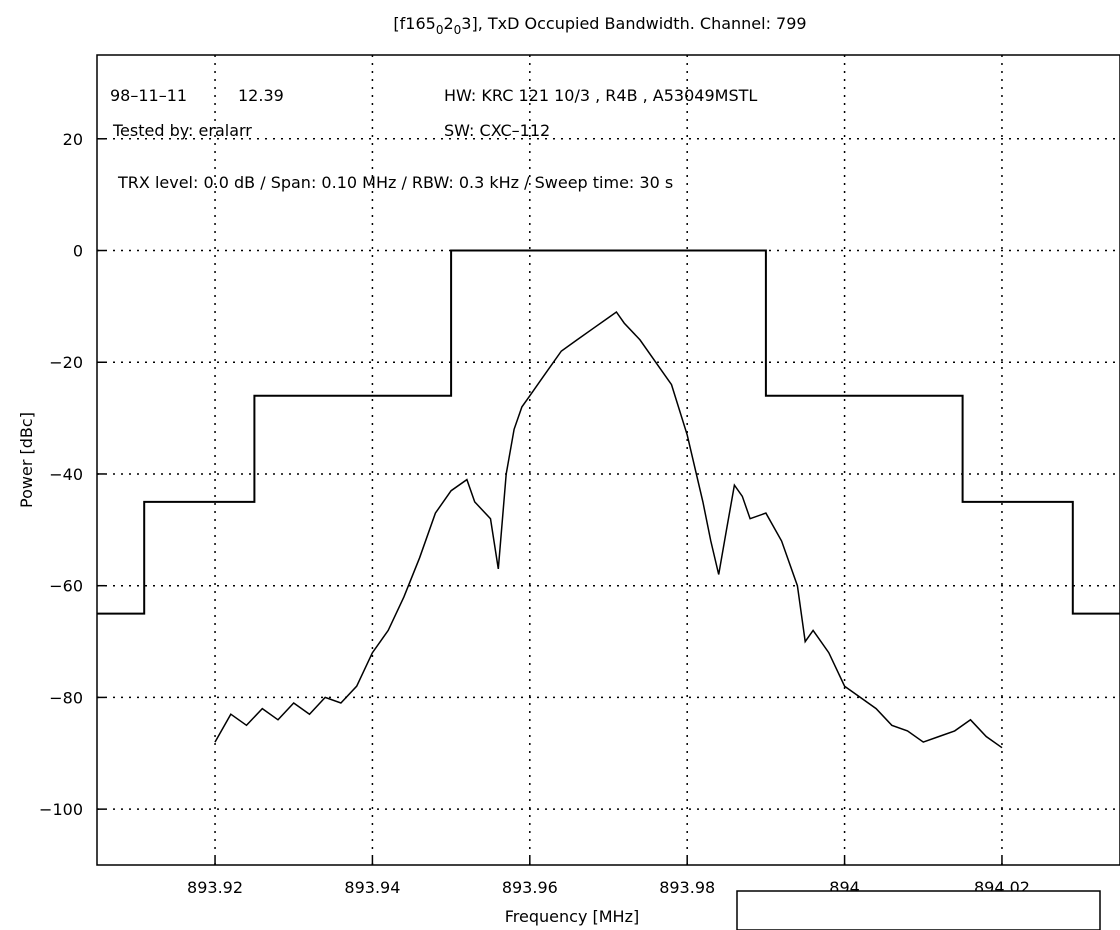  Describe the element at coordinates (73, 139) in the screenshot. I see `y-tick-label: 20` at that location.